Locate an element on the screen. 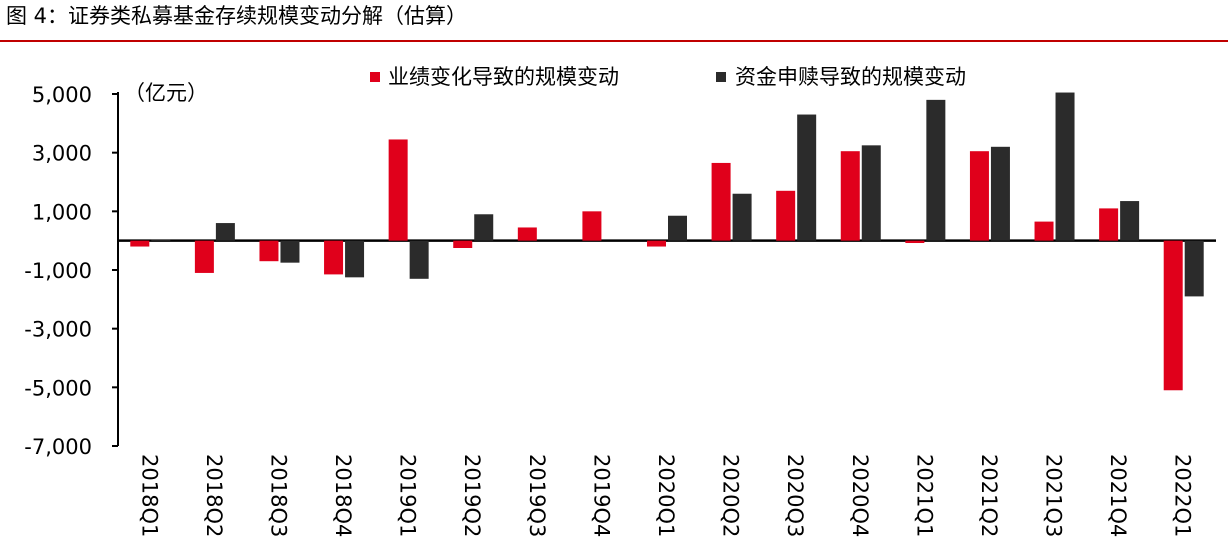 This screenshot has width=1230, height=553. bar-performance-2020Q4 is located at coordinates (850, 196).